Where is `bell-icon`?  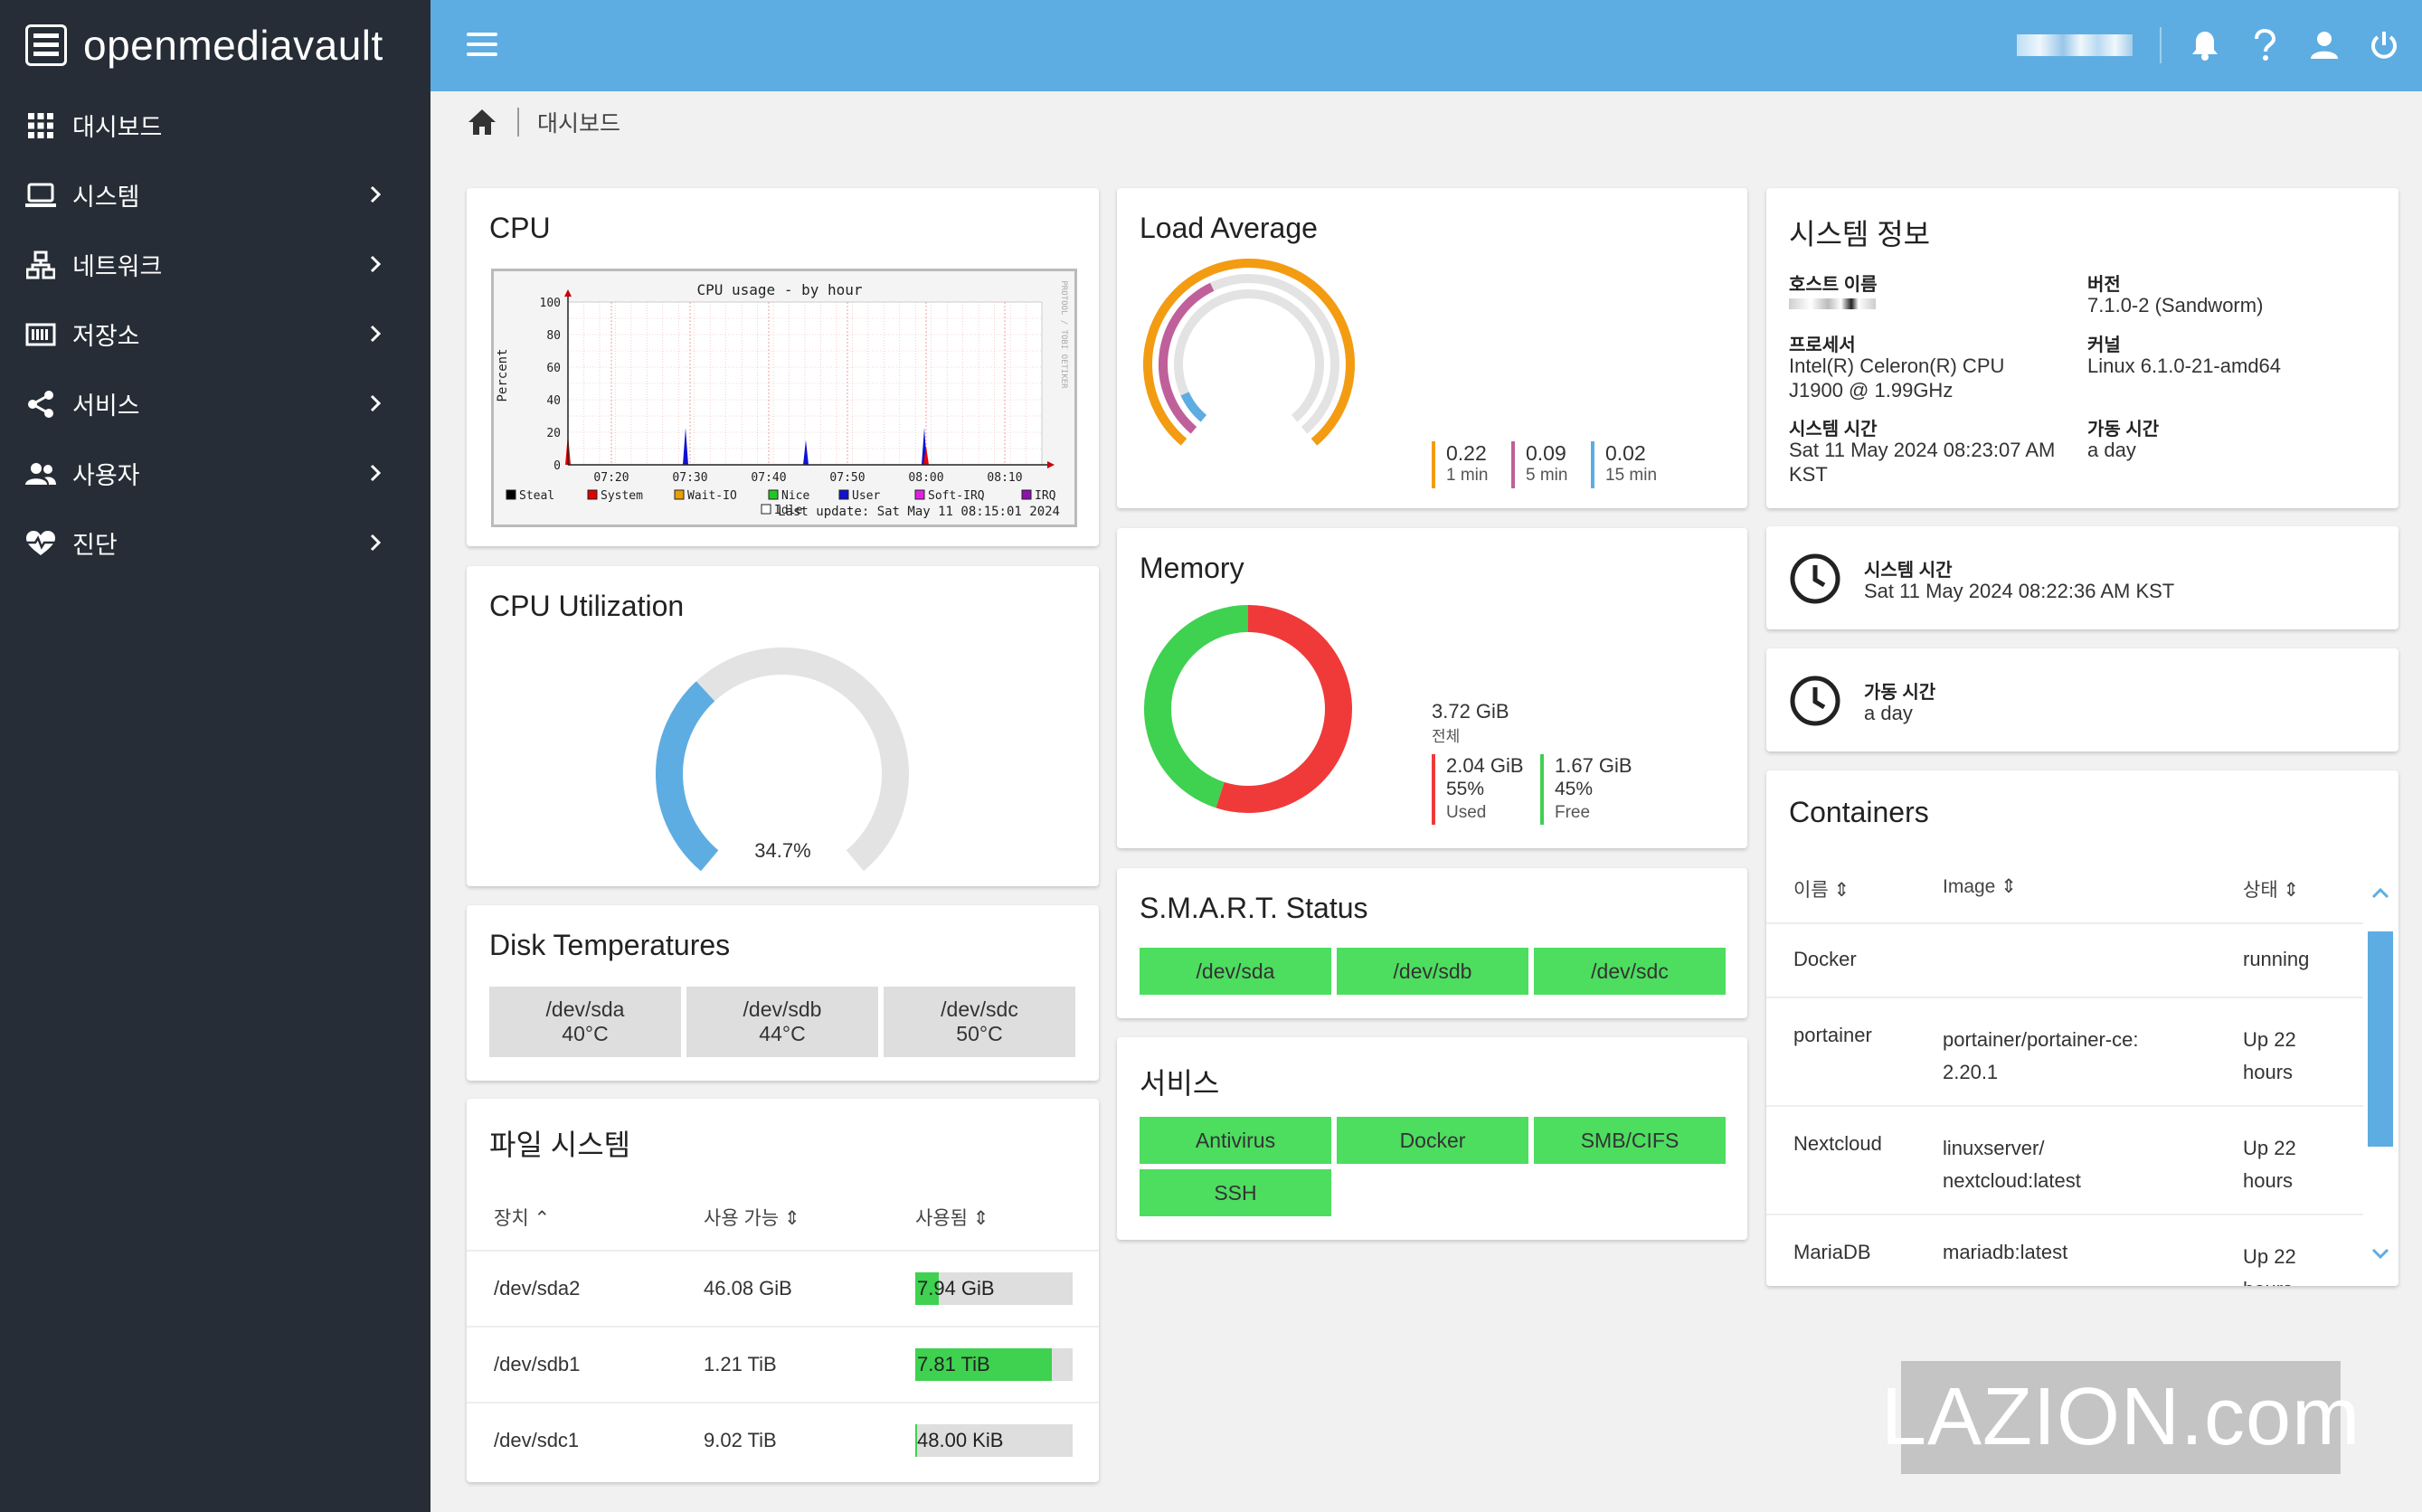 bell-icon is located at coordinates (2205, 45).